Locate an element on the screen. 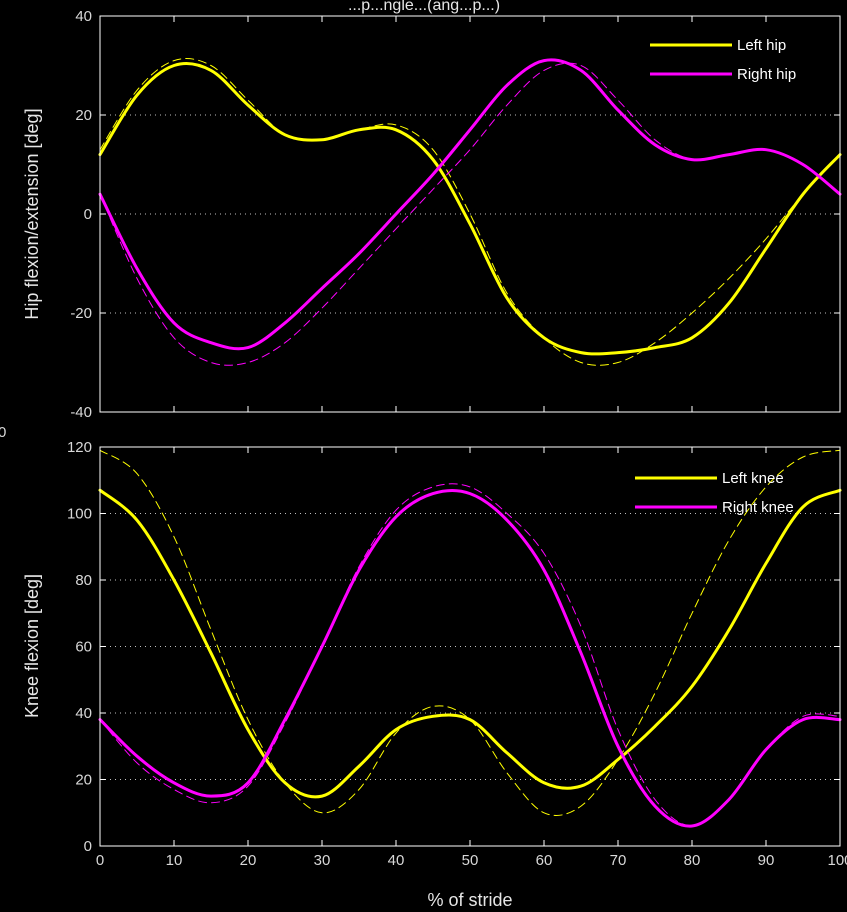 Image resolution: width=847 pixels, height=912 pixels. hip-y-tick-label: 40 is located at coordinates (83, 16).